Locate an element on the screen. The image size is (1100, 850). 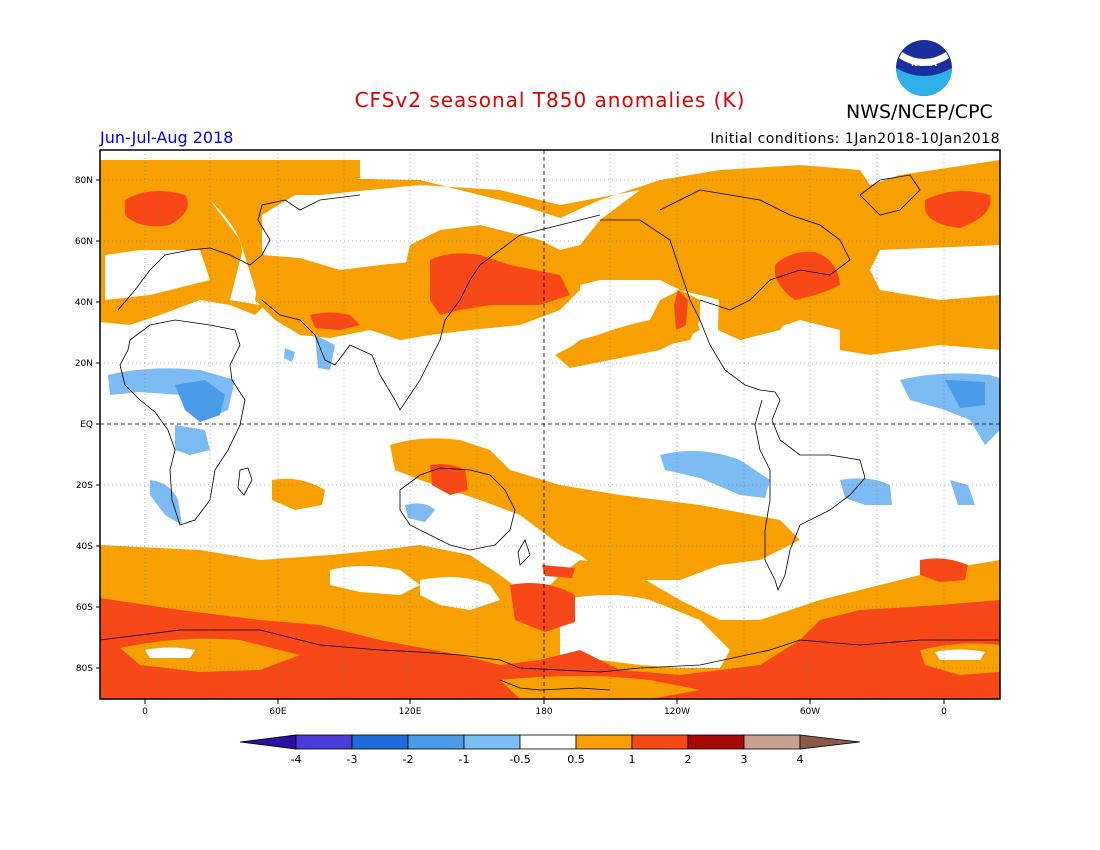
colorbar-labels: -4 -3 -2 -1 -0.5 0.5 1 2 3 4 is located at coordinates (547, 759).